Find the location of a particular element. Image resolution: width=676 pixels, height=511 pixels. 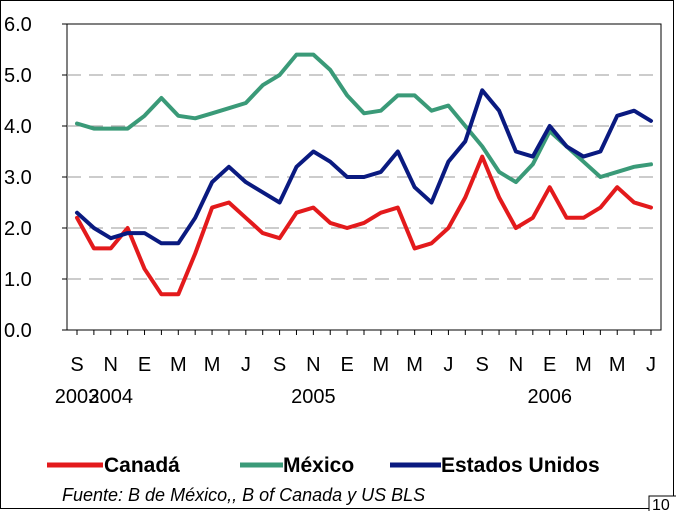

page-number: 10 is located at coordinates (661, 504).